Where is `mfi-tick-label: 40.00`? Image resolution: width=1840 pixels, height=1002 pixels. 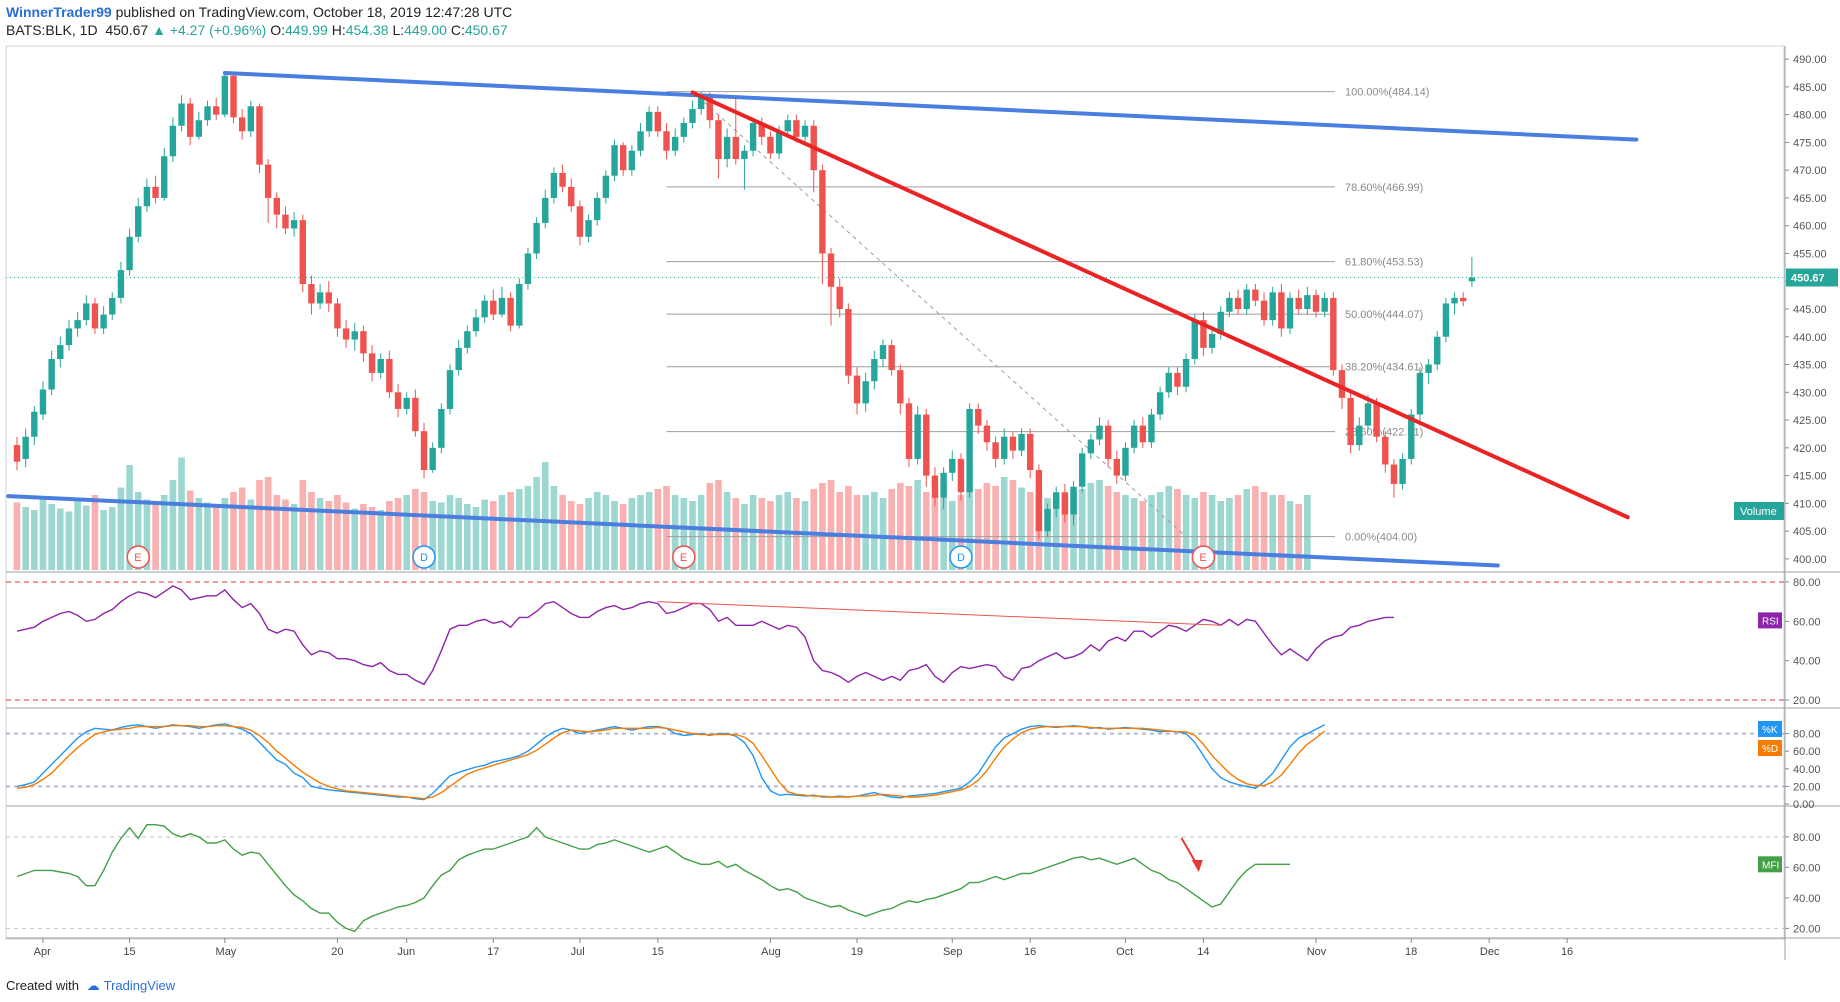 mfi-tick-label: 40.00 is located at coordinates (1807, 899).